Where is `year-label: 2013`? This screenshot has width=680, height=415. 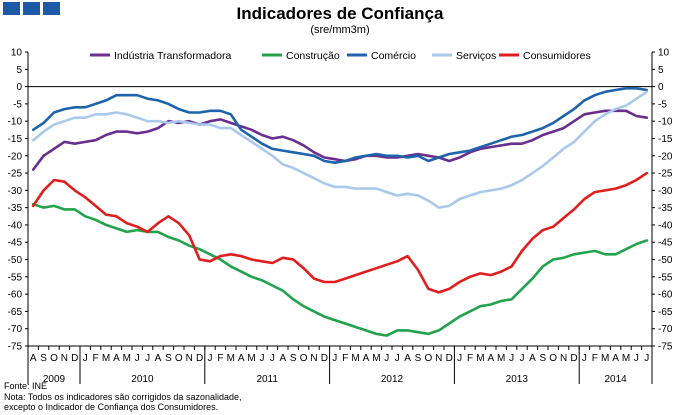 year-label: 2013 is located at coordinates (517, 379).